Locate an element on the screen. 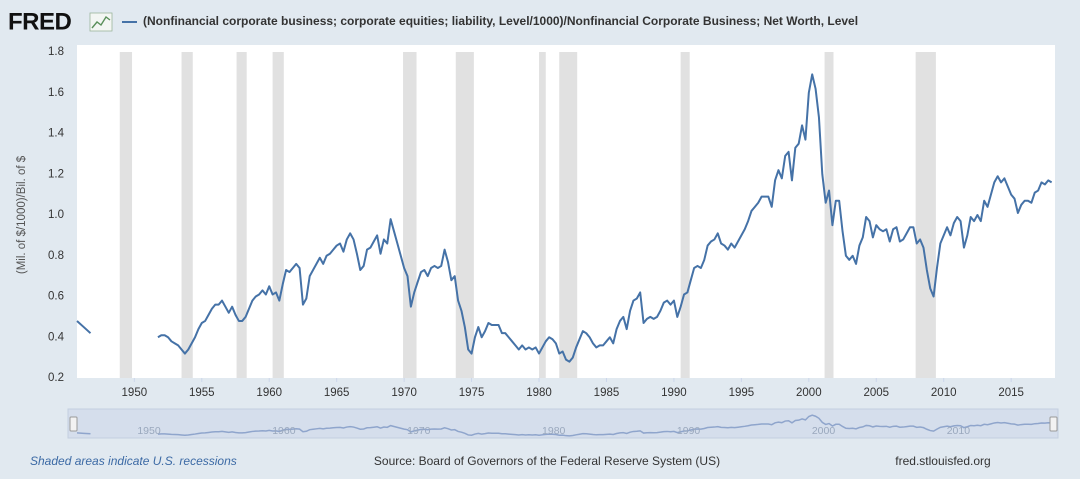  y-tick-label: 0.4 is located at coordinates (56, 337).